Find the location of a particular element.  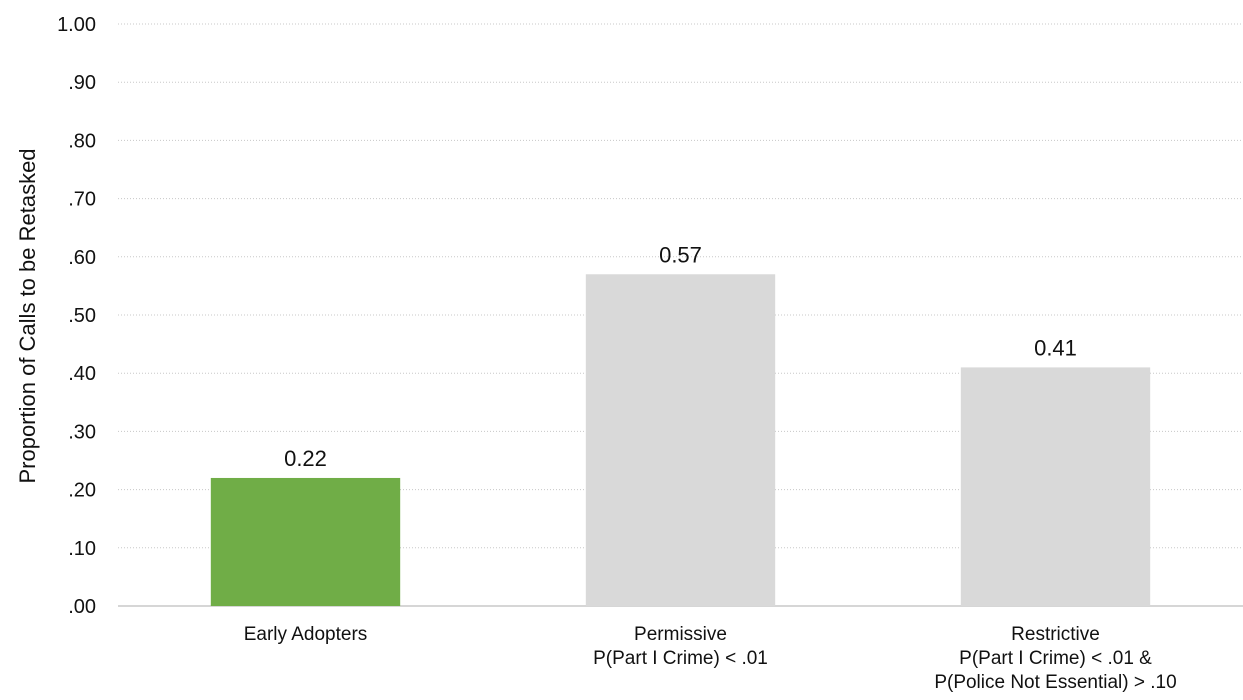

data-label: 0.41 is located at coordinates (1055, 347).